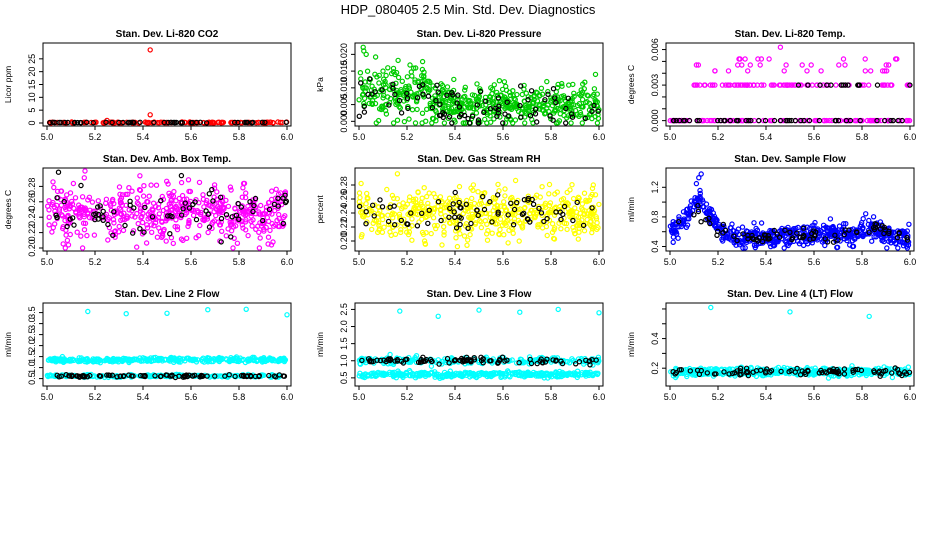  What do you see at coordinates (479, 34) in the screenshot?
I see `panel-title: Stan. Dev. Li-820 Pressure` at bounding box center [479, 34].